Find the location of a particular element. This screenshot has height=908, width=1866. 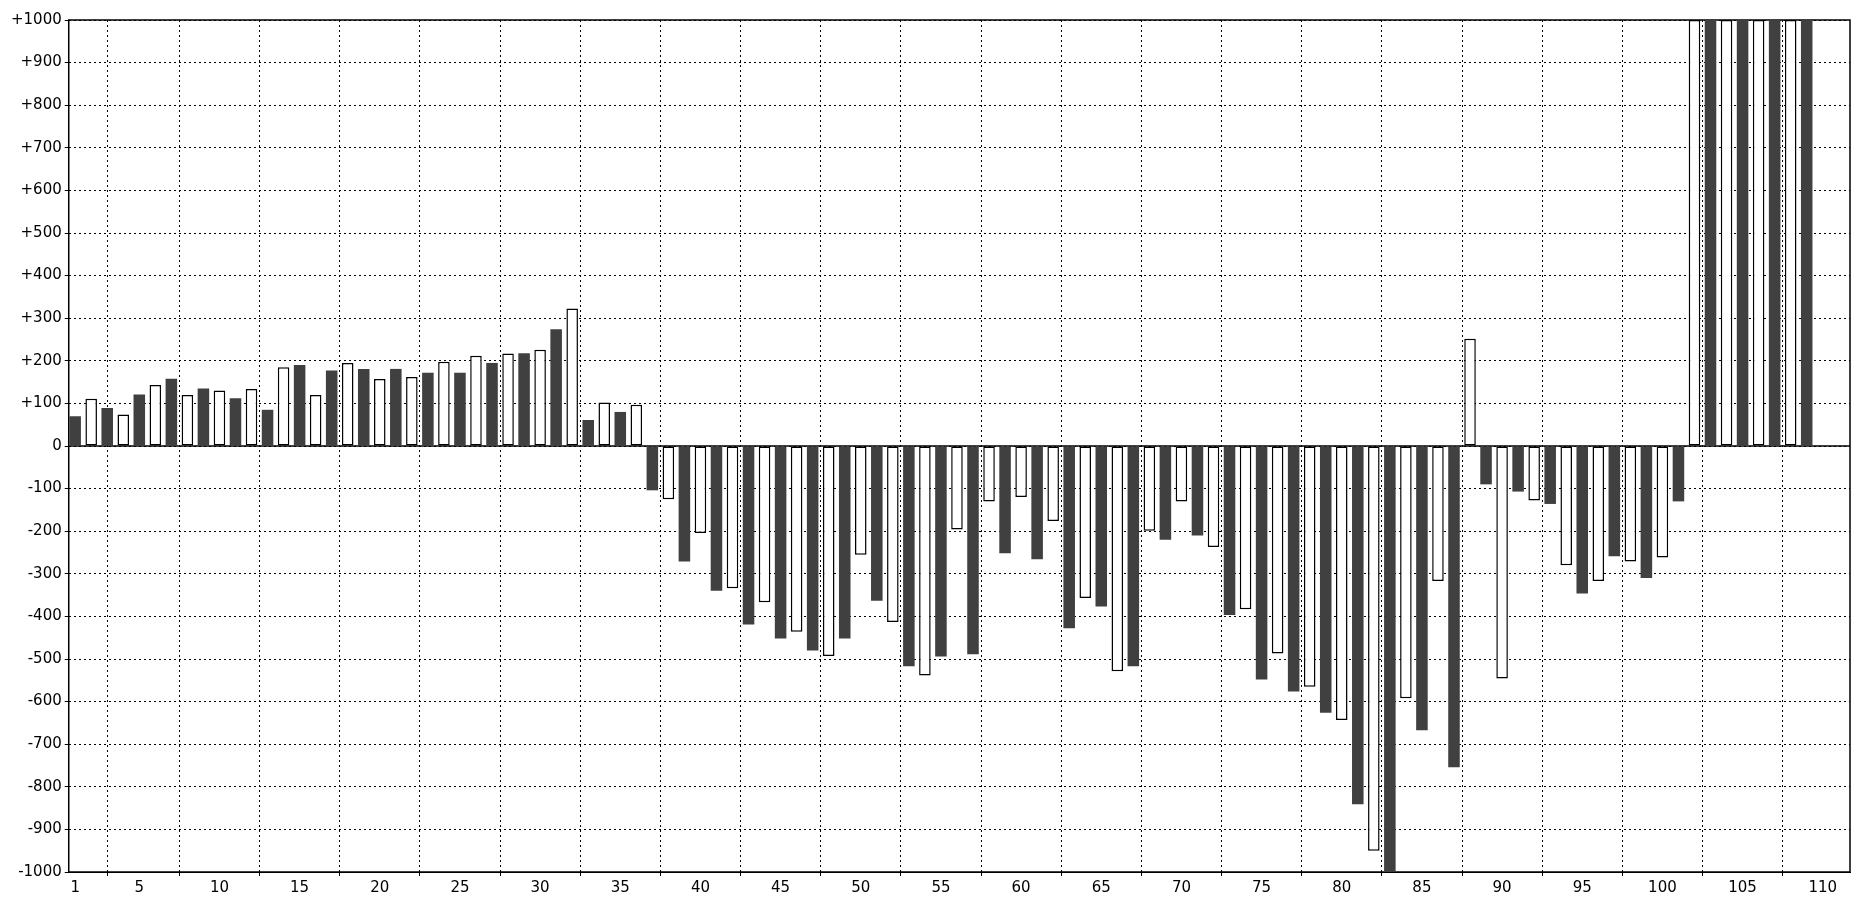

x-tick-label: 75 is located at coordinates (1262, 886).